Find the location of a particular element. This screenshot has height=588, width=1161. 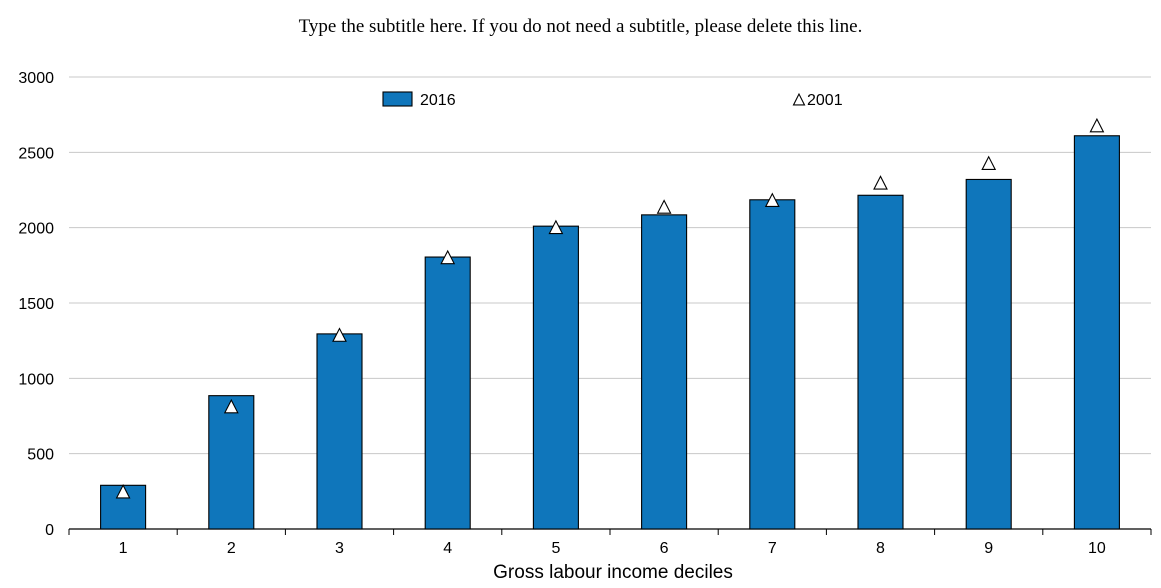

y-tick-label: 500 is located at coordinates (40, 455).